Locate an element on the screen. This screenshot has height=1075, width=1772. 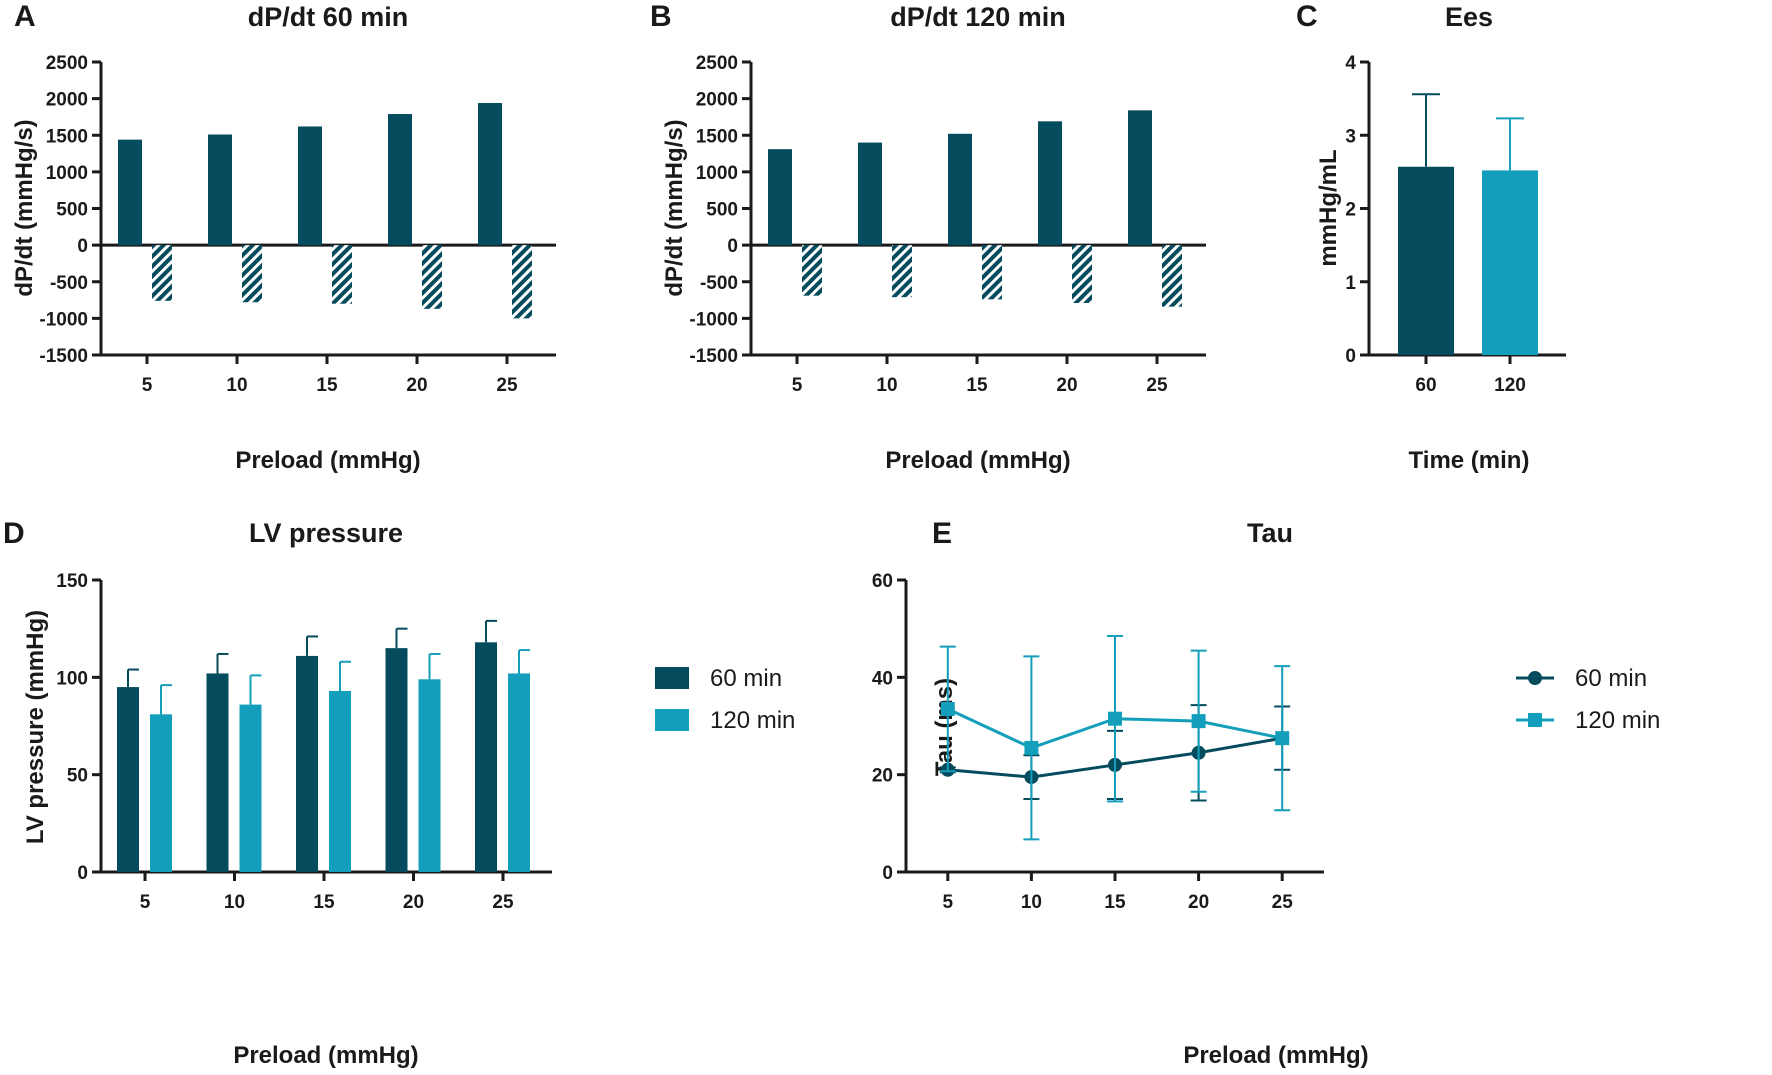
x-axis-label-c: Time (min) is located at coordinates (1469, 460).